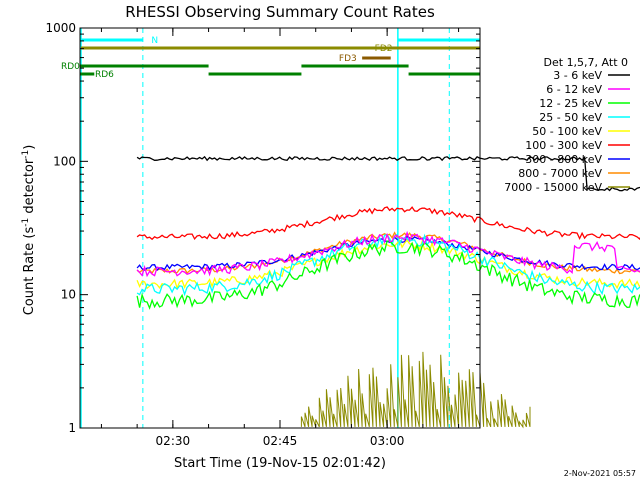 The image size is (640, 480). What do you see at coordinates (600, 473) in the screenshot?
I see `footer-timestamp: 2-Nov-2021 05:57` at bounding box center [600, 473].